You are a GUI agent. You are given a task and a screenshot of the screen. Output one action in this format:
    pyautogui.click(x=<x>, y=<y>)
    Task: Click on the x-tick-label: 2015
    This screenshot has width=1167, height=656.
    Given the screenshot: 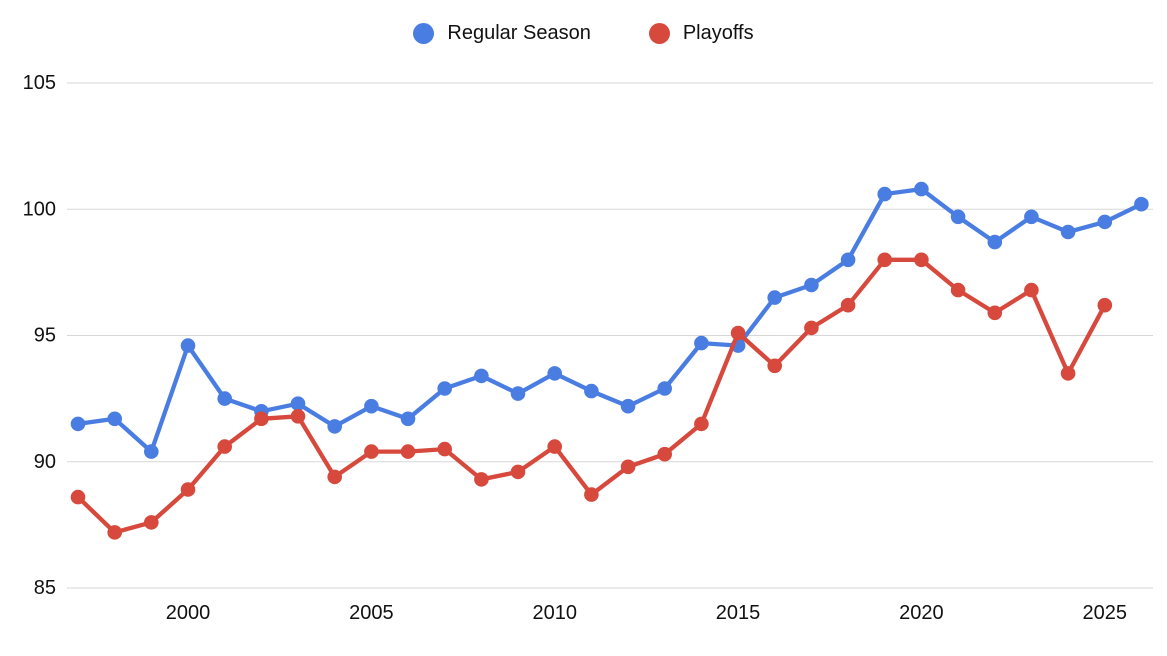 What is the action you would take?
    pyautogui.click(x=738, y=613)
    